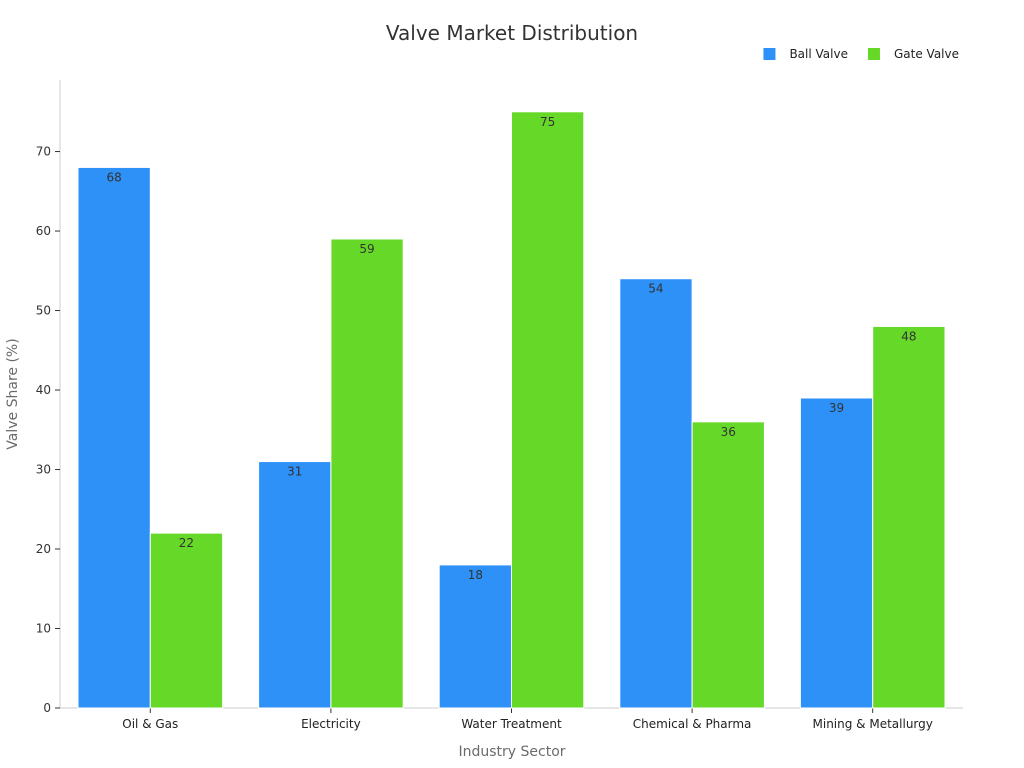 The height and width of the screenshot is (768, 1024). What do you see at coordinates (294, 472) in the screenshot?
I see `data-label: 31` at bounding box center [294, 472].